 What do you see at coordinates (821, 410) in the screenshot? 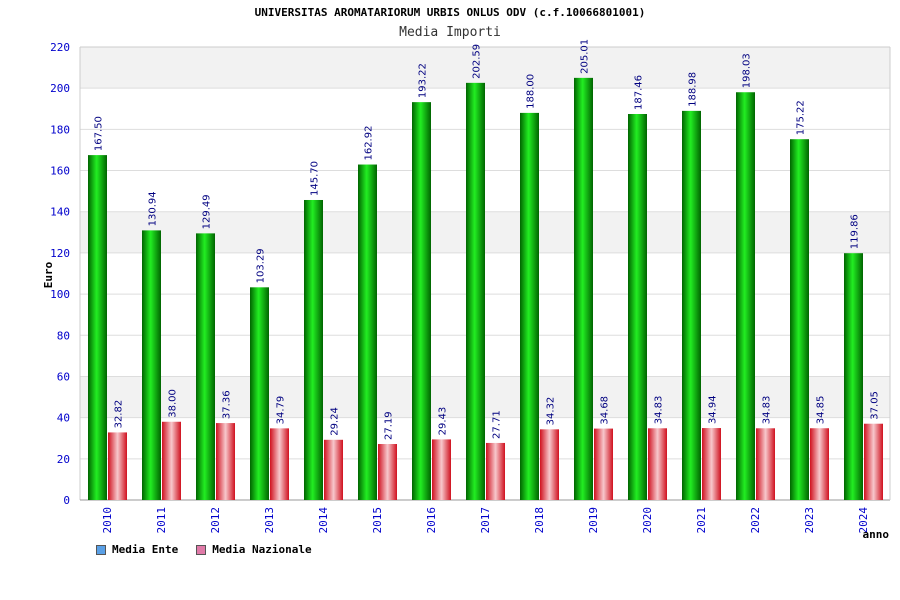
I see `data-label-nazionale: 34.85` at bounding box center [821, 410].